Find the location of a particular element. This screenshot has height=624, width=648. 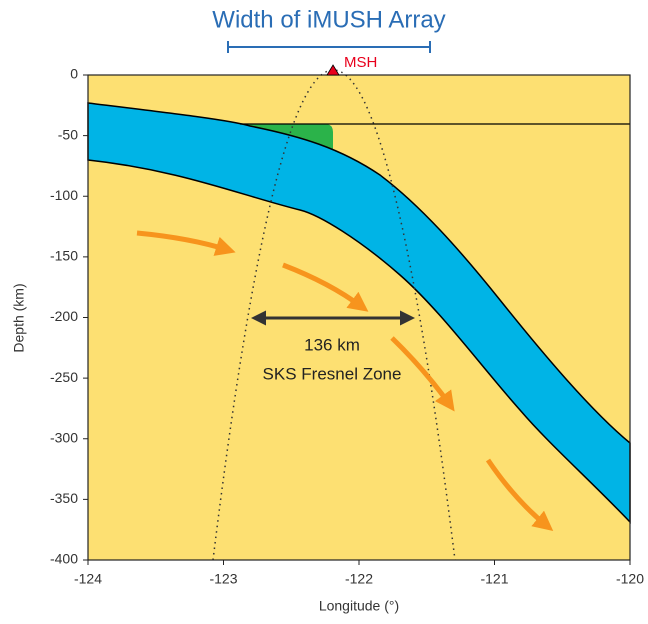

y-tick-label: -200 is located at coordinates (64, 316).